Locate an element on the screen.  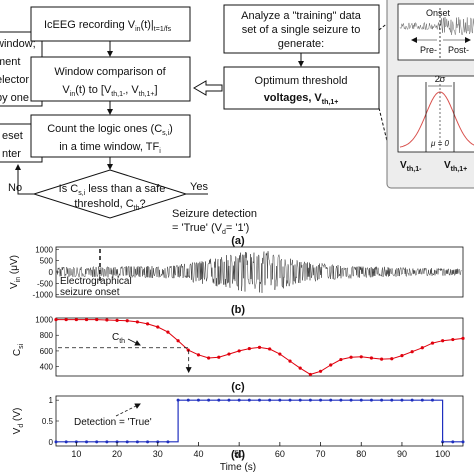
inset-signal-trace is located at coordinates (436, 25).